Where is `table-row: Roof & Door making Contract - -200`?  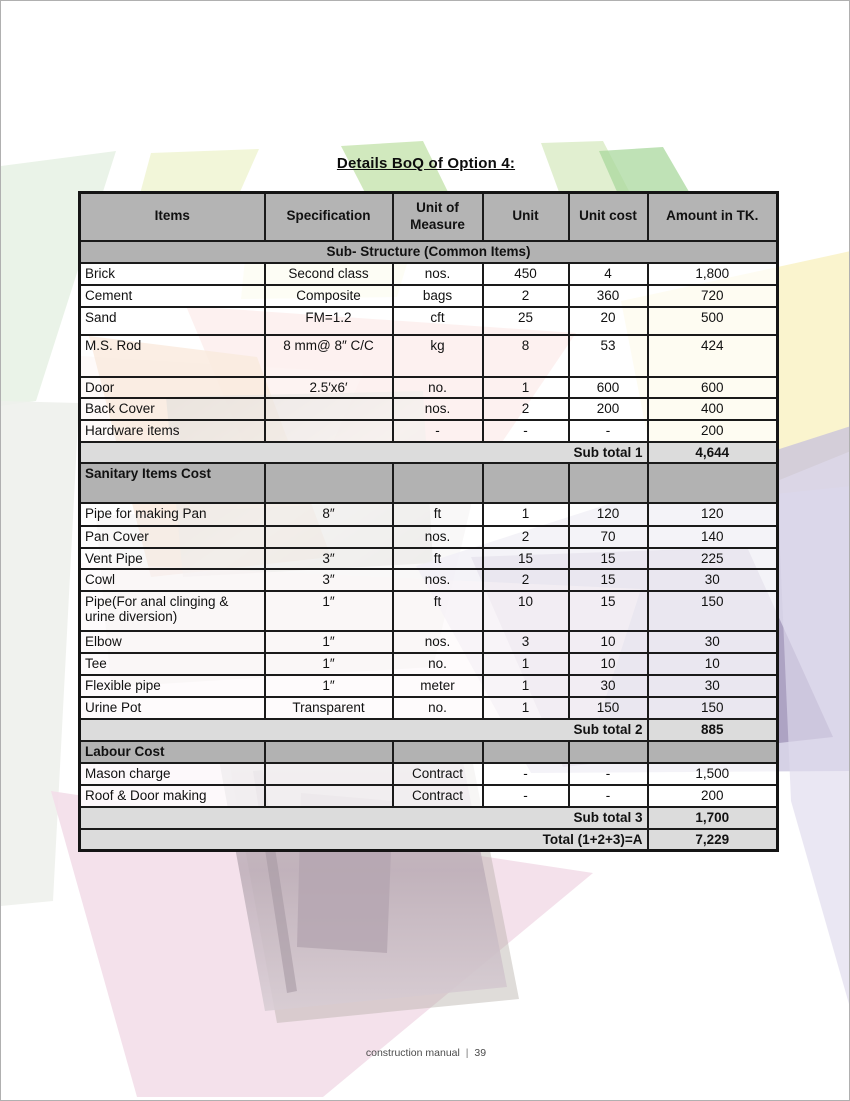 table-row: Roof & Door making Contract - -200 is located at coordinates (428, 795).